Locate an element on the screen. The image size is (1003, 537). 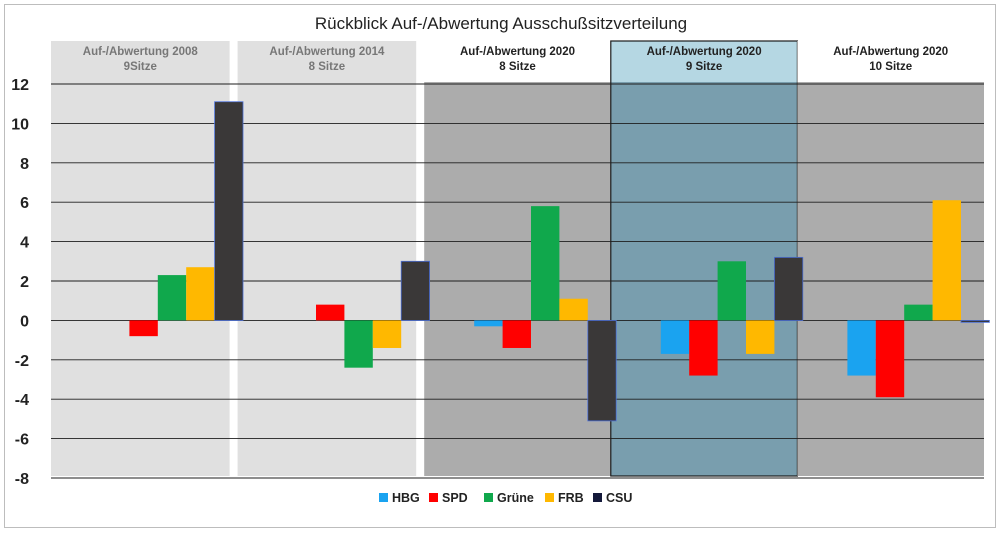
legend-swatch-hbg is located at coordinates (383, 497).